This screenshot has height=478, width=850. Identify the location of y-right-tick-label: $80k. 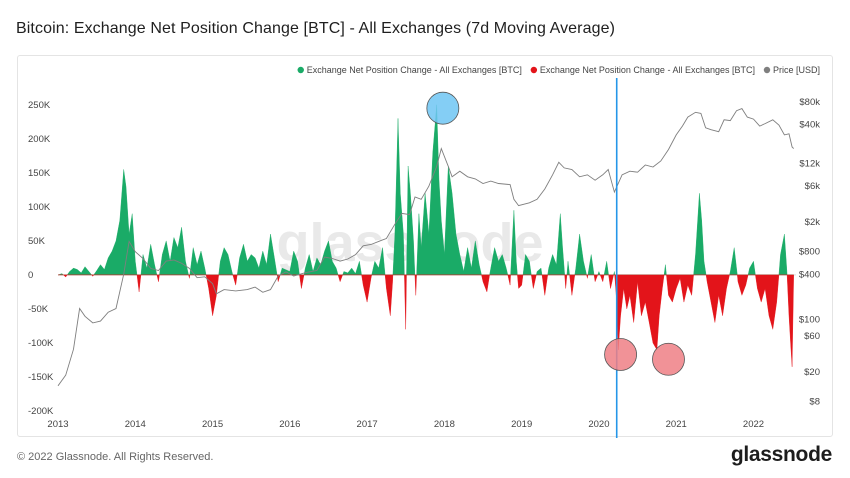
(809, 102).